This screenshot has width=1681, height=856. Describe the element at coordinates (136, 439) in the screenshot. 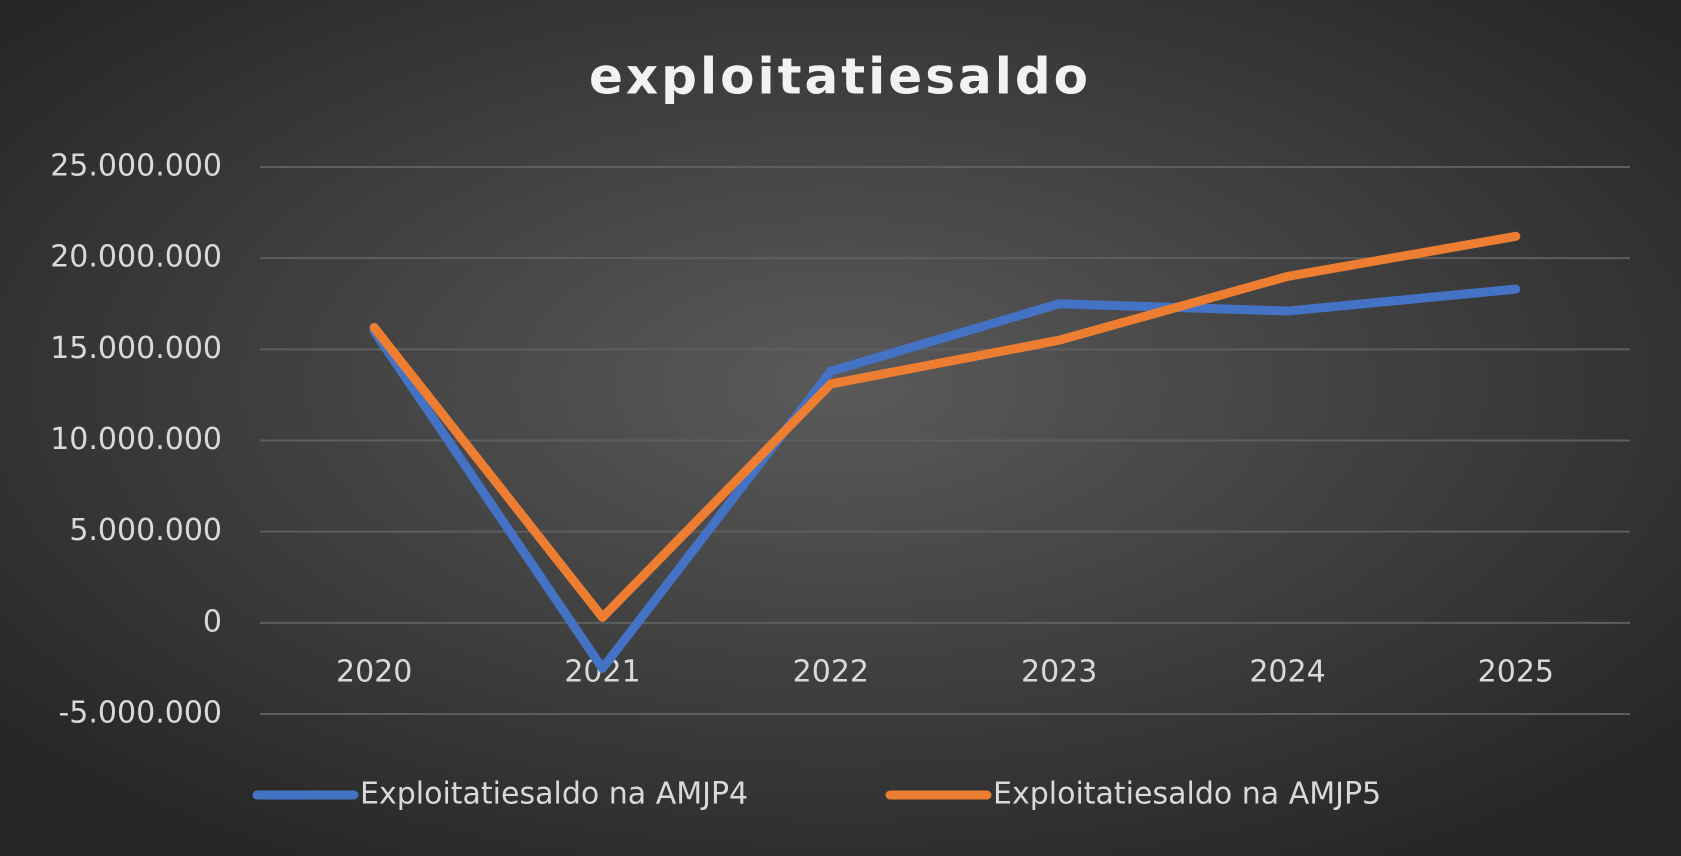

I see `y-tick-label: 10.000.000` at that location.